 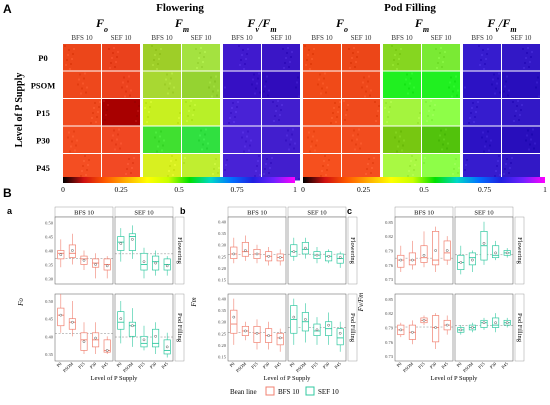 I want to click on legend-swatch-bfs10, so click(x=270, y=391).